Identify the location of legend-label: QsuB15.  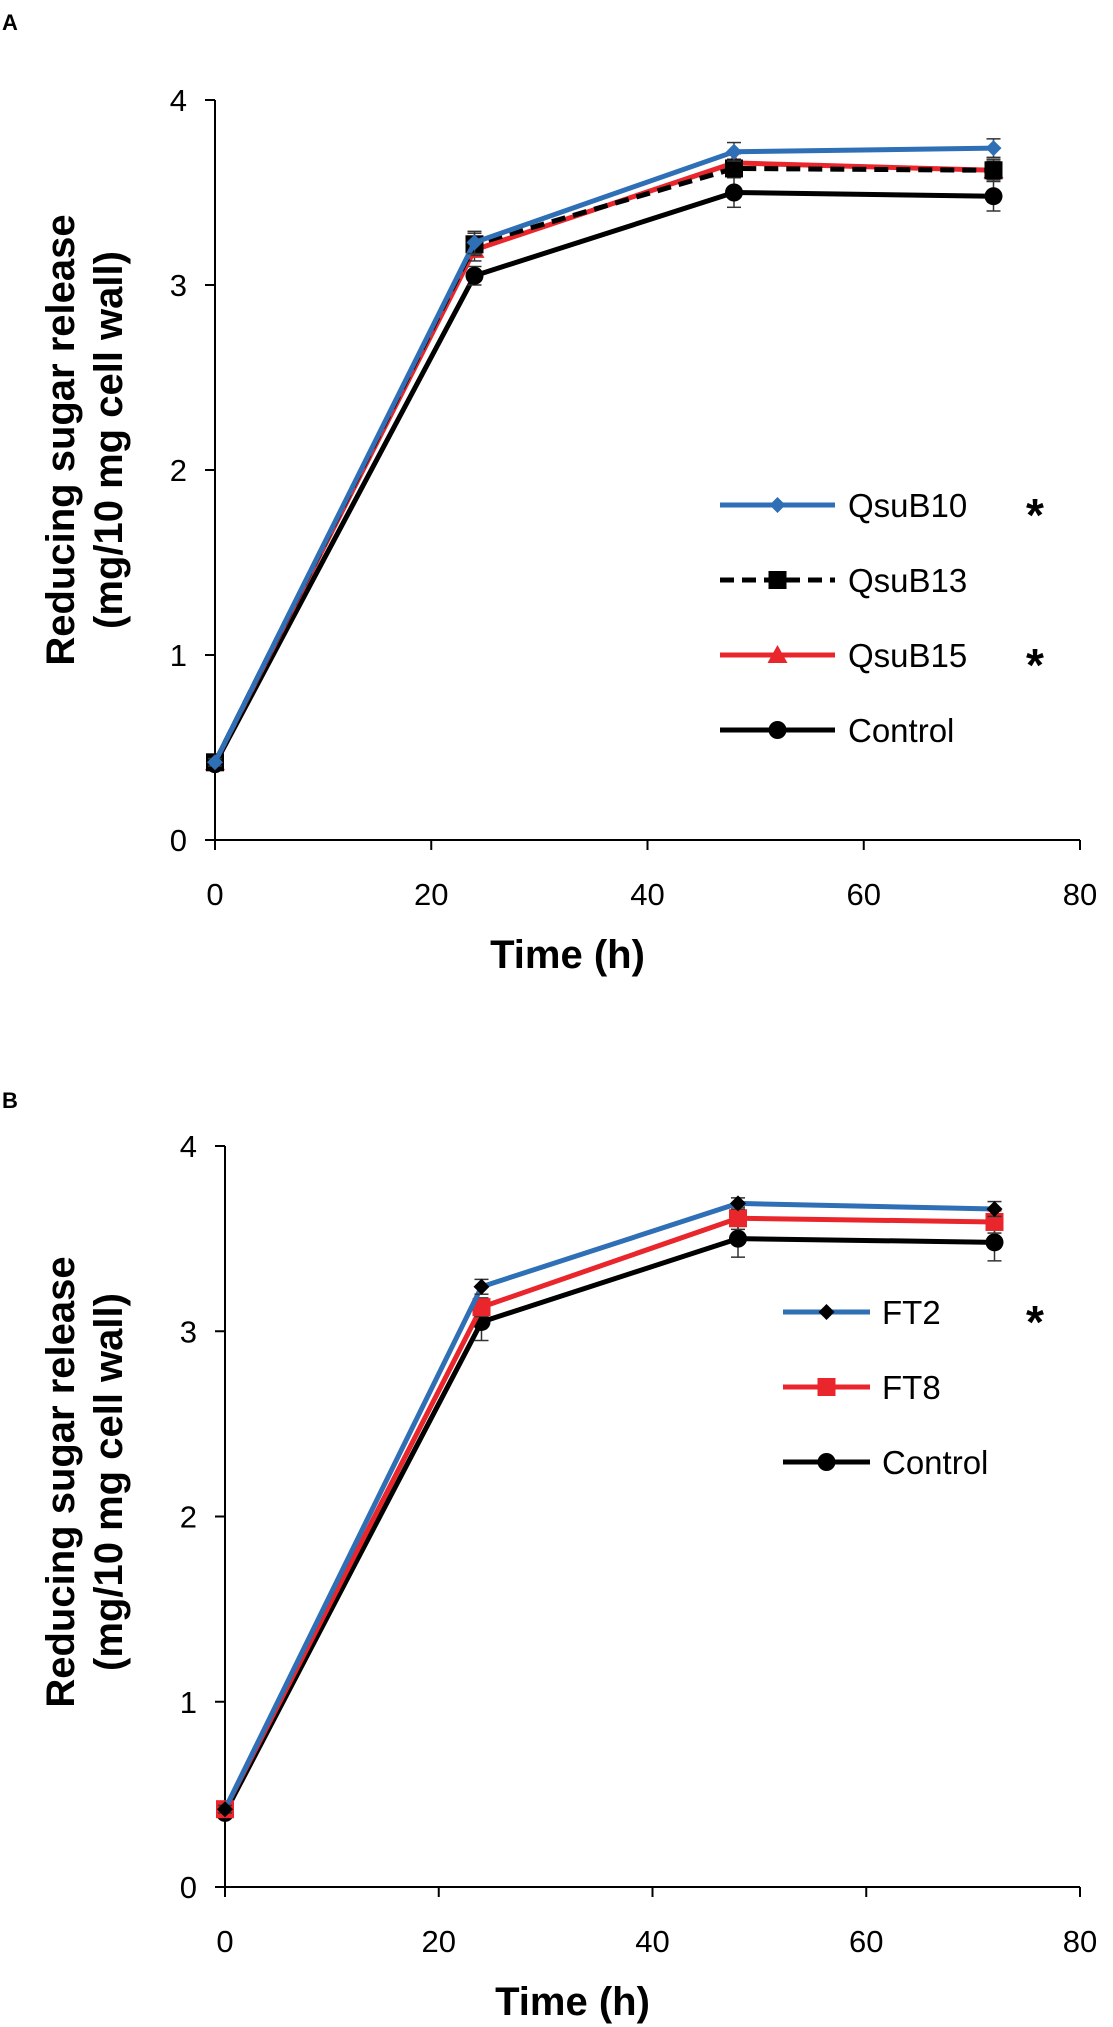
(907, 655).